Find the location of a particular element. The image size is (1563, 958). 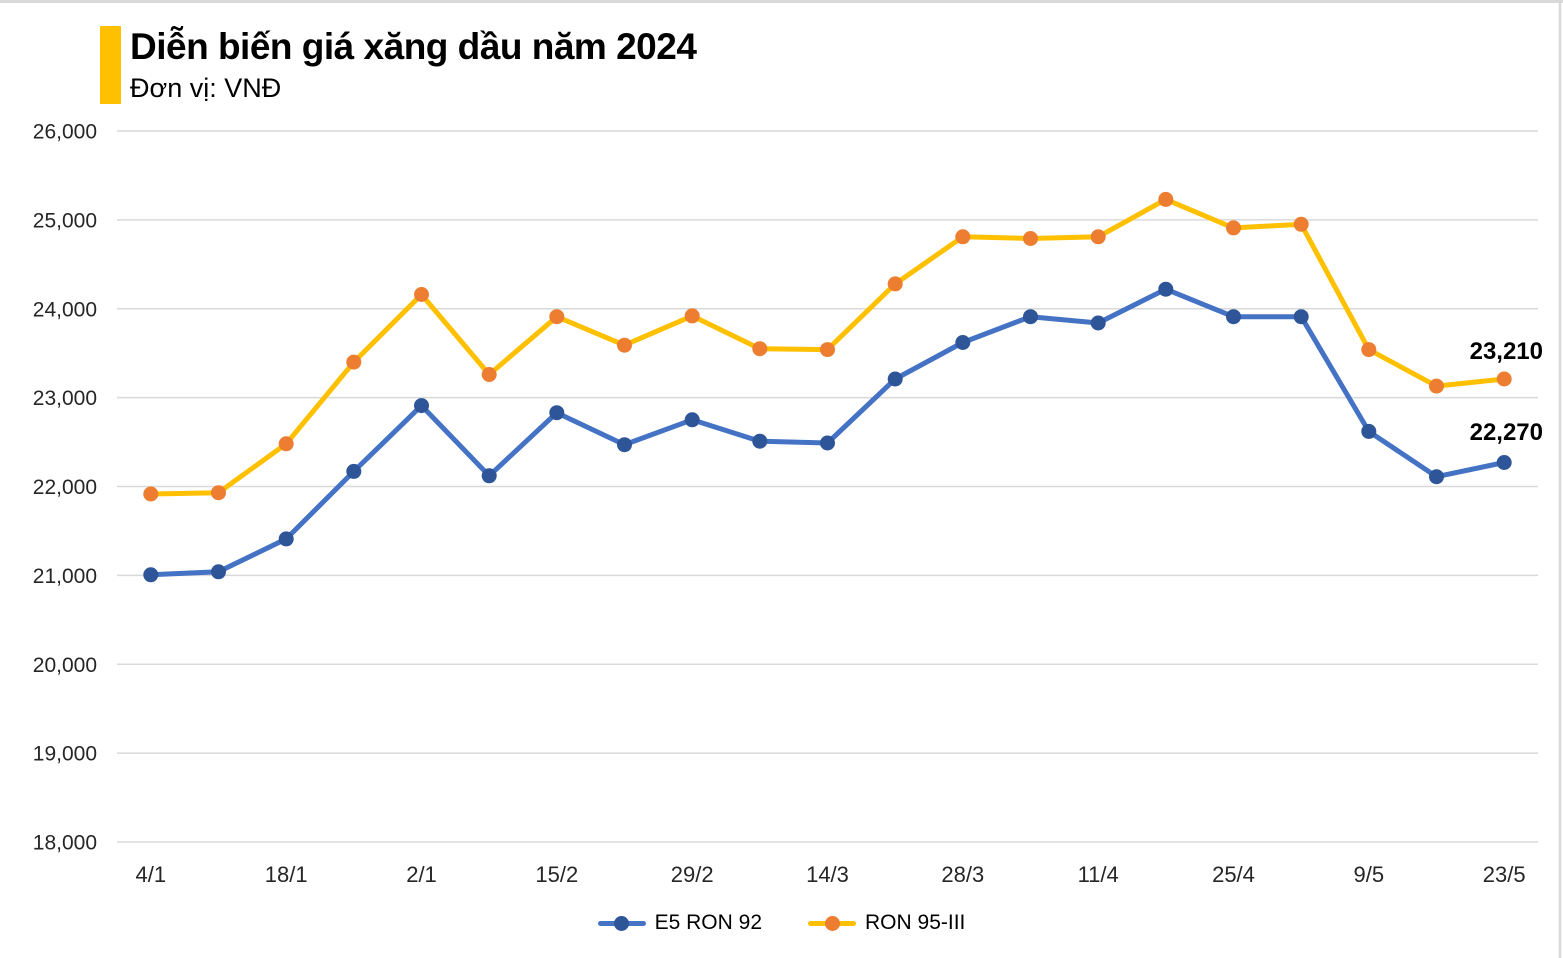

y-tick-label: 26,000 is located at coordinates (65, 132).